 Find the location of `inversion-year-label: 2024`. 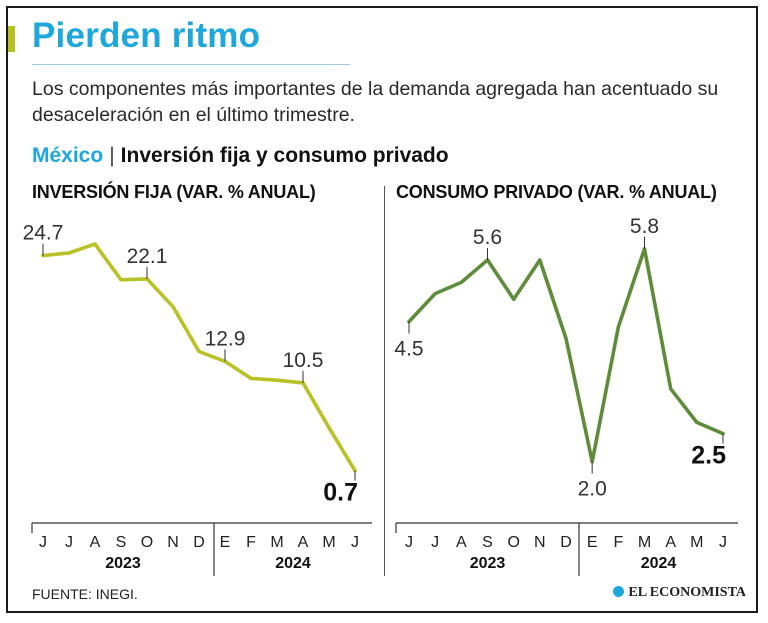

inversion-year-label: 2024 is located at coordinates (293, 563).